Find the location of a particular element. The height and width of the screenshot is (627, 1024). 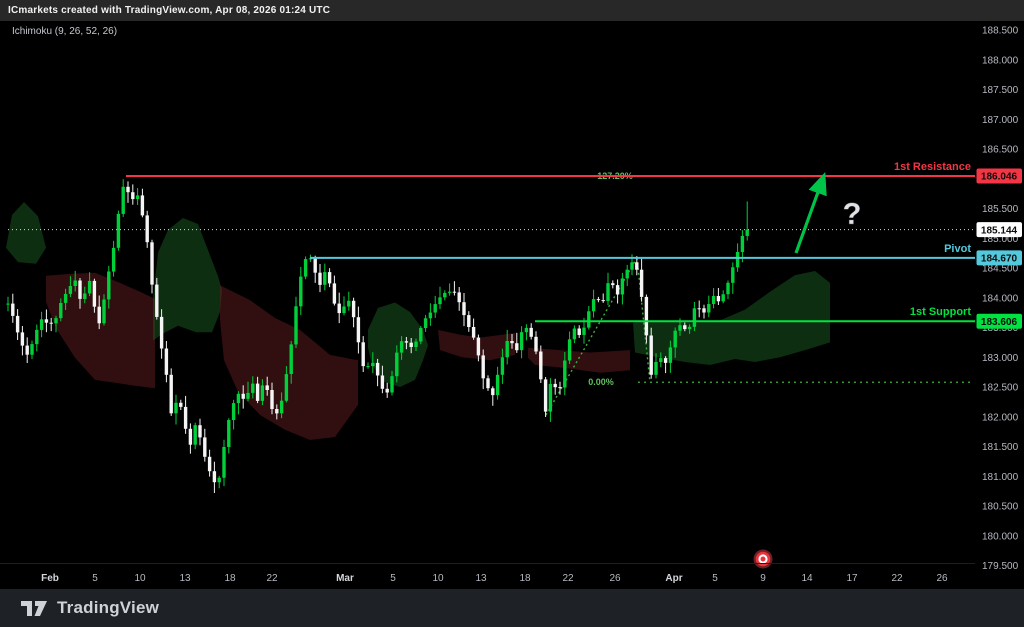

pivot-label: Pivot is located at coordinates (957, 249).